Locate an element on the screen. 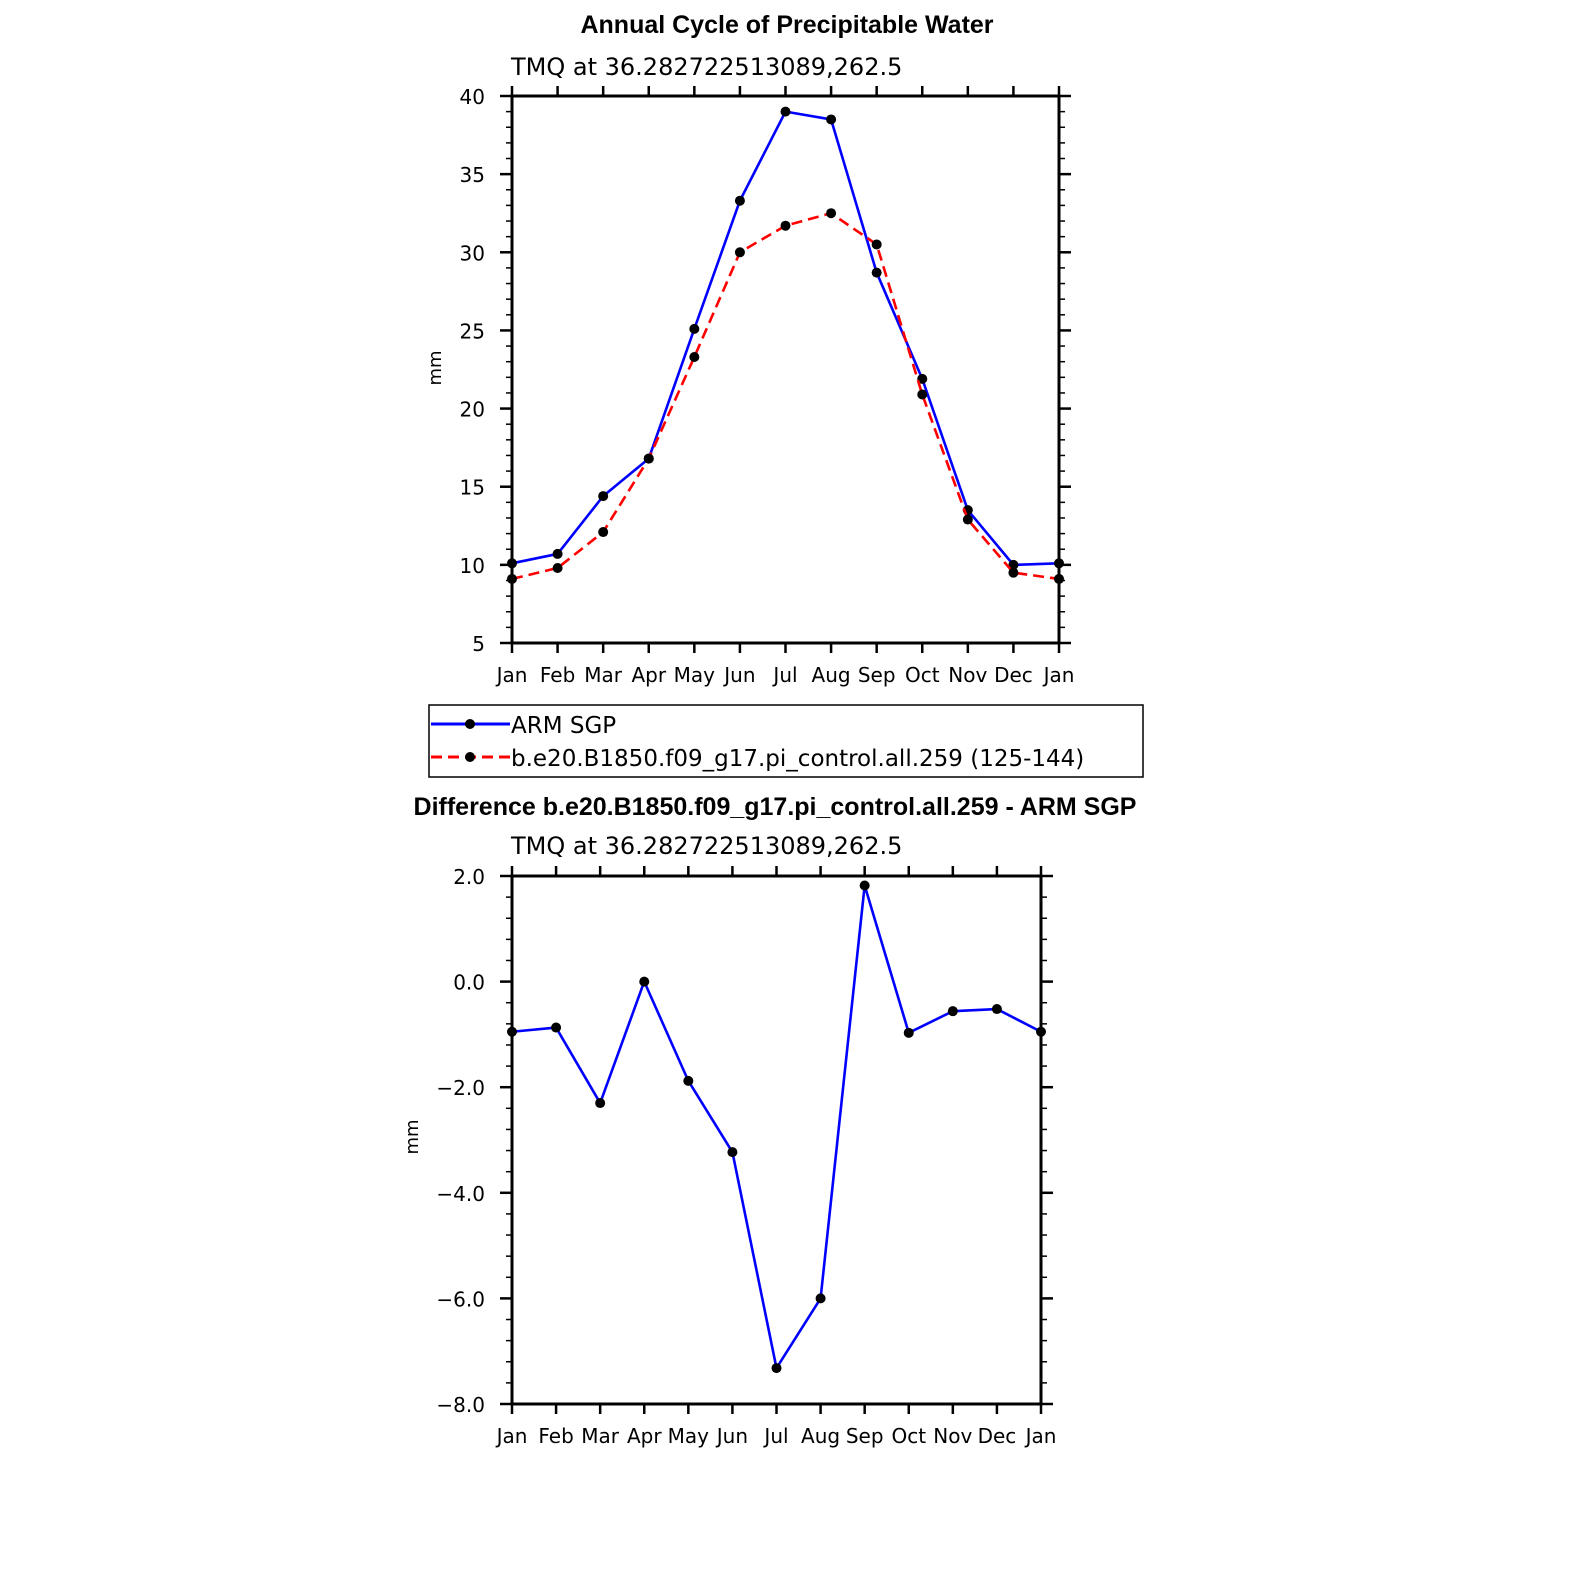 The image size is (1574, 1574). y-tick-label: 30 is located at coordinates (472, 253).